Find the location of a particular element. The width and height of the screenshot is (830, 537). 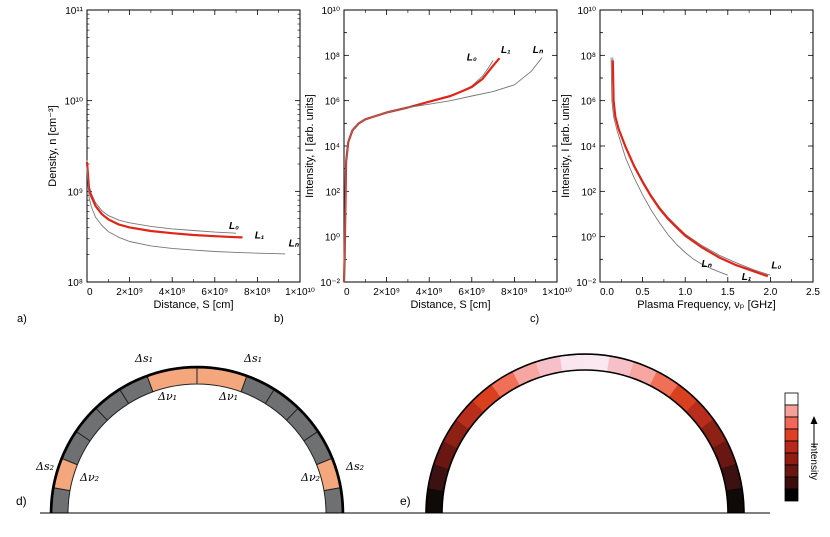

panel-label: c) is located at coordinates (534, 319).